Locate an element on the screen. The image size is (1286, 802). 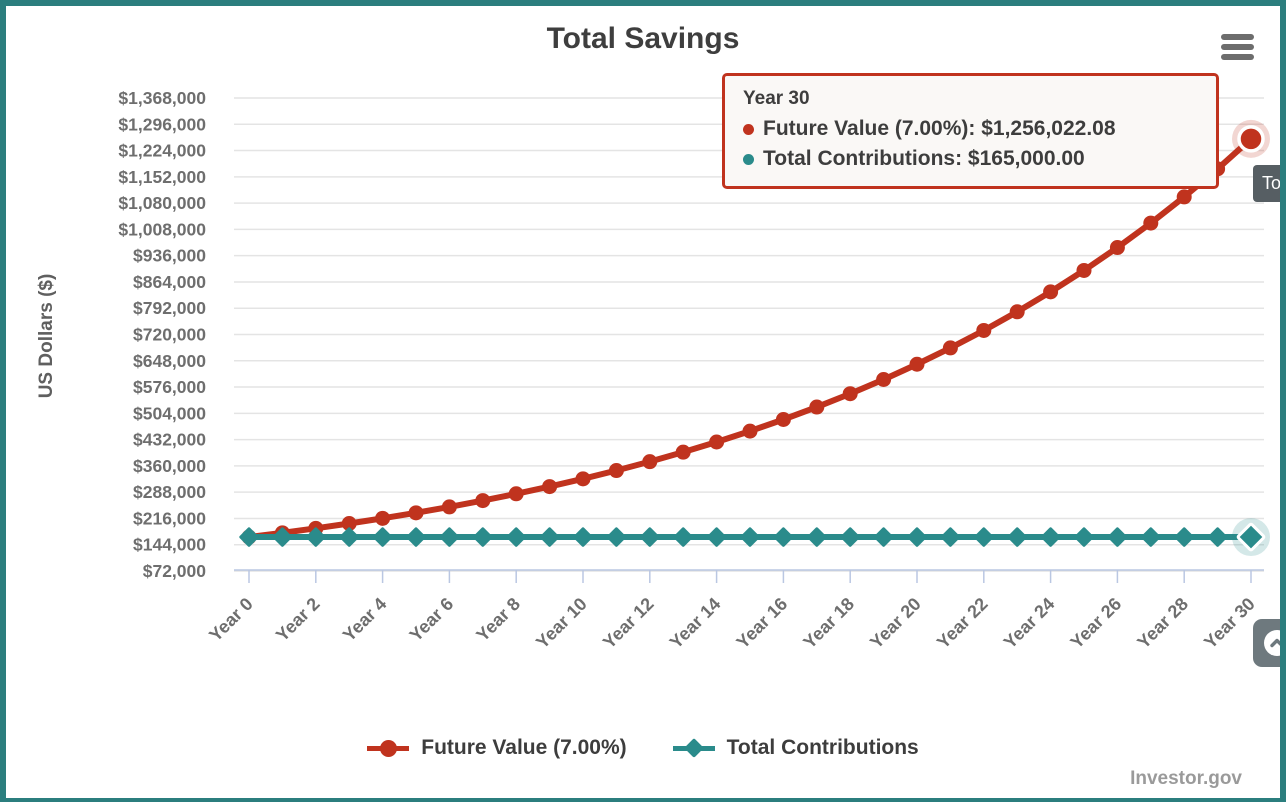
tooltip-row-text: Total Contributions: $165,000.00 is located at coordinates (924, 158).